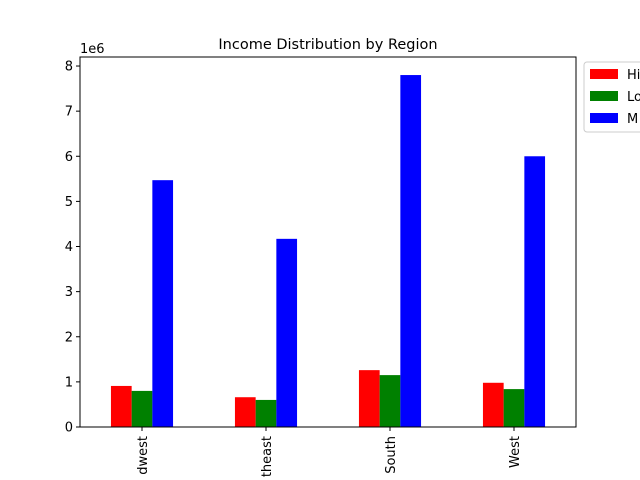 This screenshot has width=640, height=480. I want to click on bar-middle-south, so click(411, 251).